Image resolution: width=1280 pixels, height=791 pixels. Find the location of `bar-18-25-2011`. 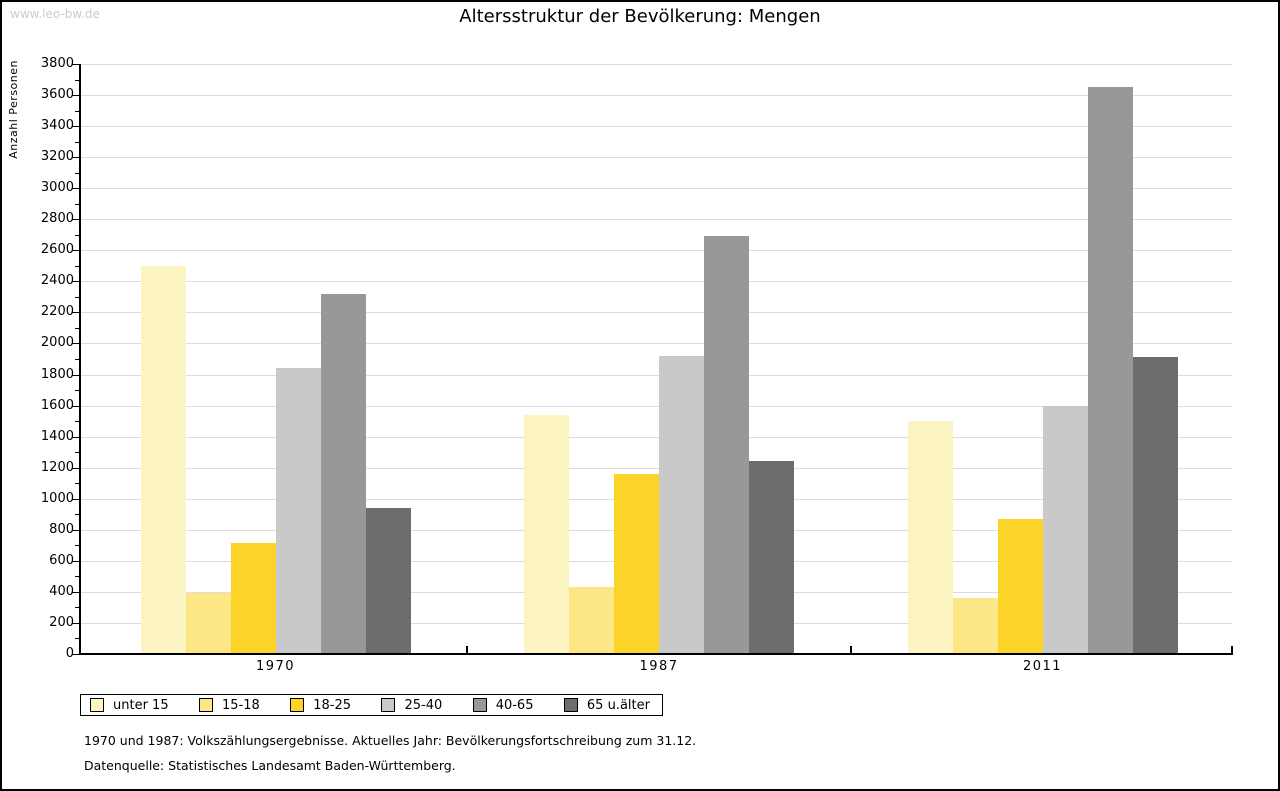

bar-18-25-2011 is located at coordinates (1020, 586).